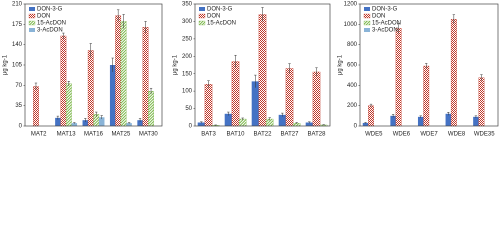 This screenshot has width=500, height=240. Describe the element at coordinates (67, 135) in the screenshot. I see `x-tick-label: MAT13` at that location.